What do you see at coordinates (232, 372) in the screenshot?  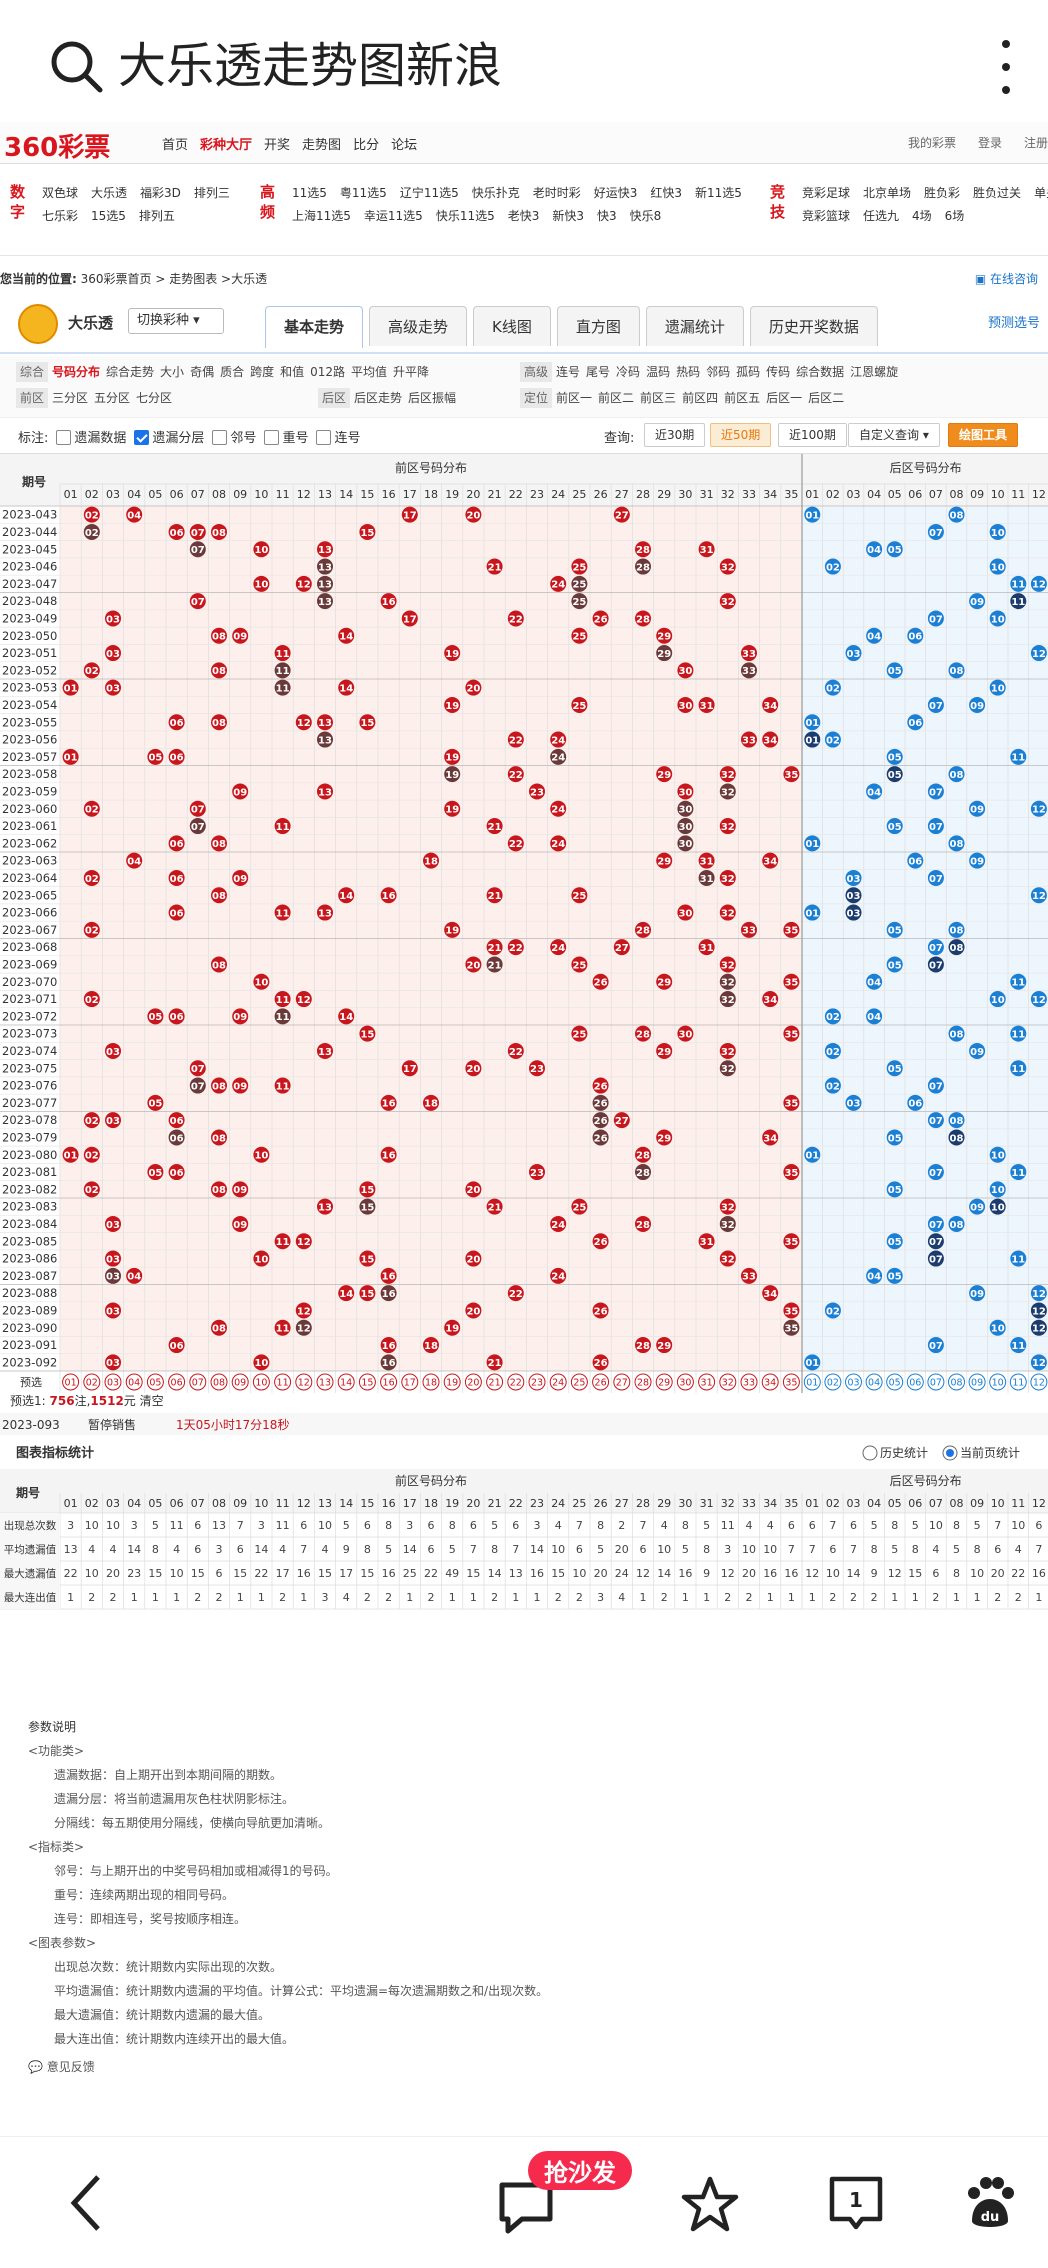 I see `filter-item: 质合` at bounding box center [232, 372].